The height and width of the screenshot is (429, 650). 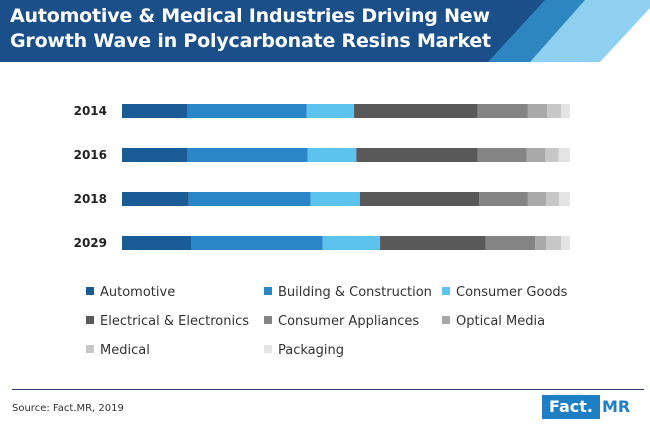 What do you see at coordinates (90, 199) in the screenshot?
I see `year-label-2018: 2018` at bounding box center [90, 199].